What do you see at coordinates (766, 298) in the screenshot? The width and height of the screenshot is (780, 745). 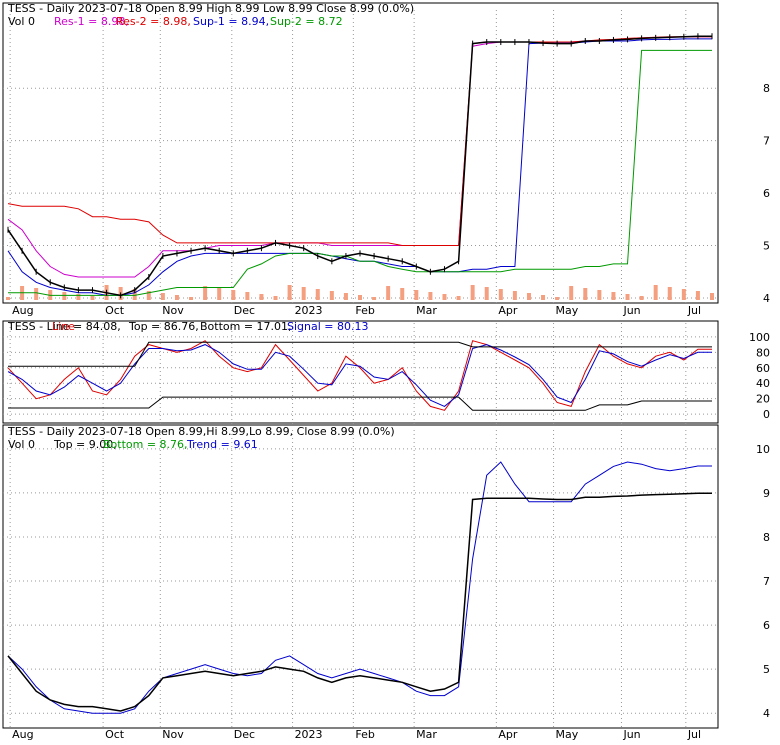 I see `y-tick-label: 4` at bounding box center [766, 298].